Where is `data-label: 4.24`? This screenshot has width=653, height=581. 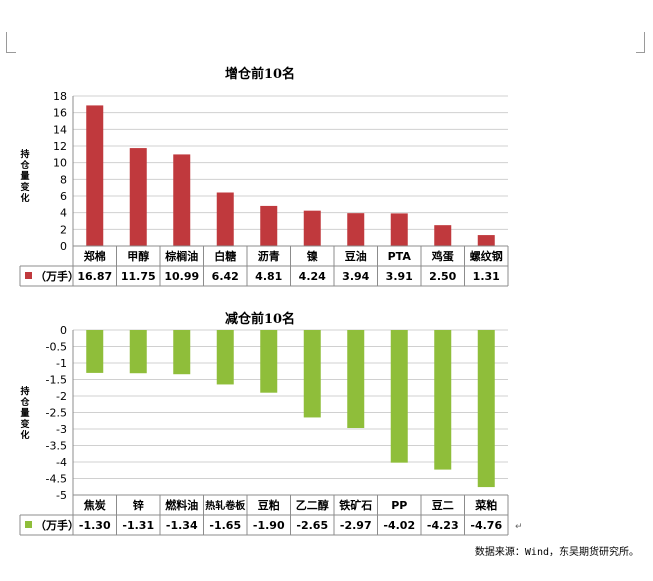 data-label: 4.24 is located at coordinates (312, 276).